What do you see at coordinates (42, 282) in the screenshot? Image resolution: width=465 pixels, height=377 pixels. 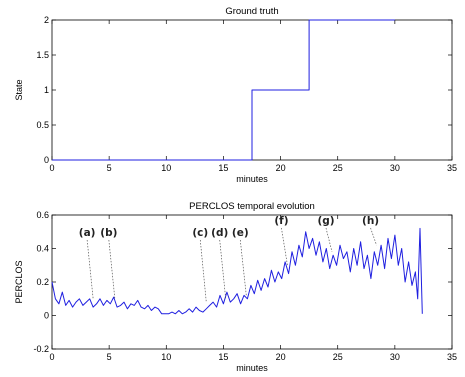 I see `y-tick-label: 0.2` at bounding box center [42, 282].